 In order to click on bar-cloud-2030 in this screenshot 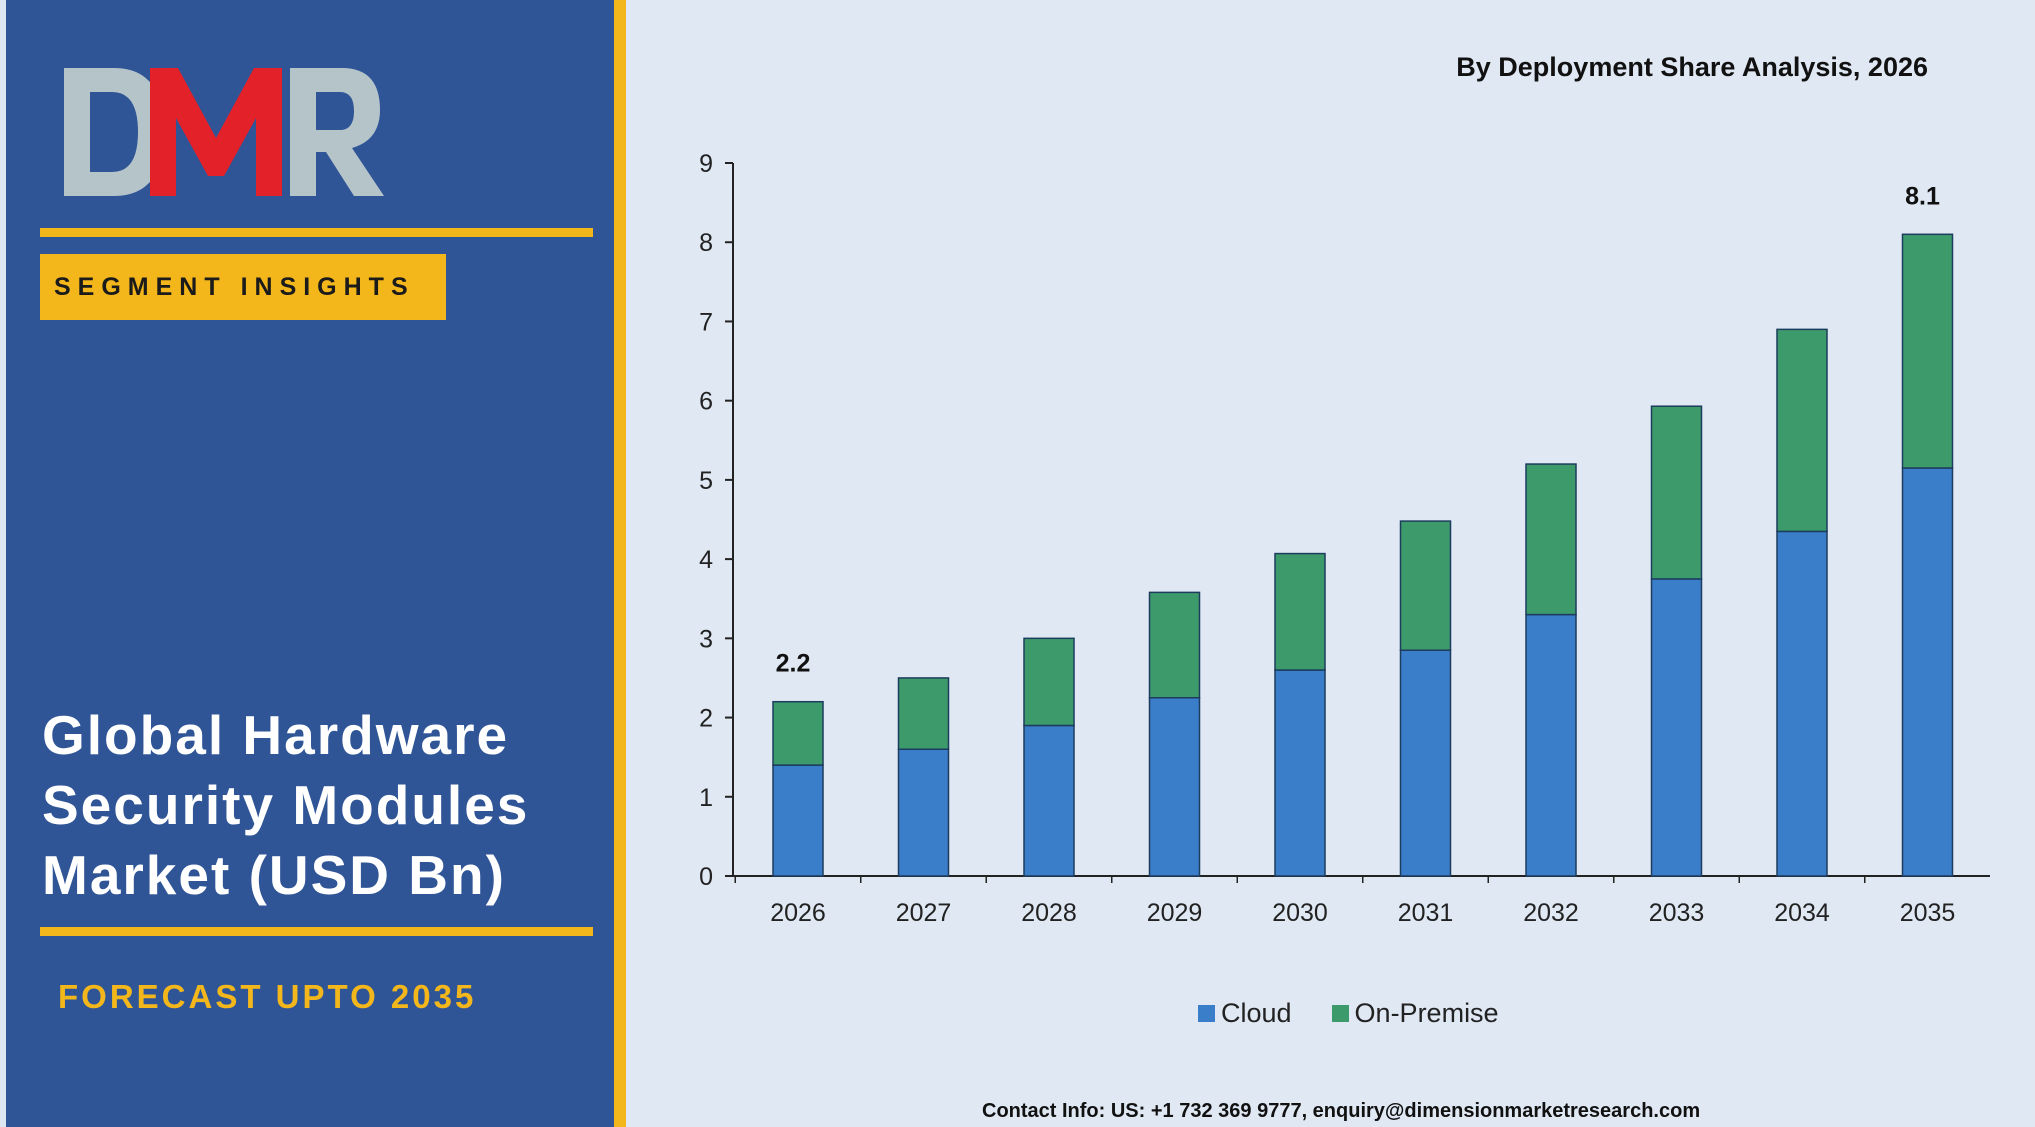, I will do `click(1300, 773)`.